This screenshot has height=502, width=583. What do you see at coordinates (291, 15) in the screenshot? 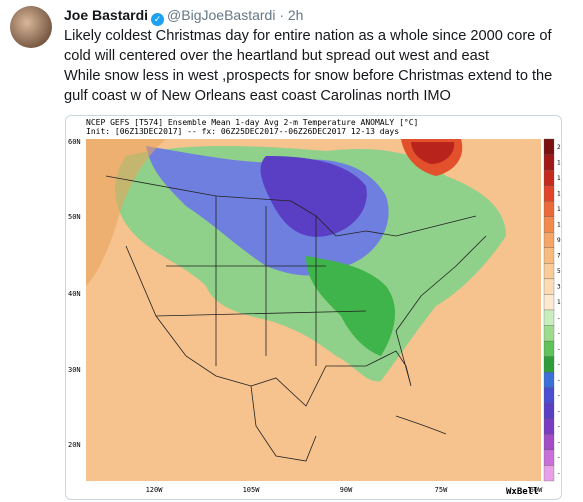
I see `time: · 2h` at bounding box center [291, 15].